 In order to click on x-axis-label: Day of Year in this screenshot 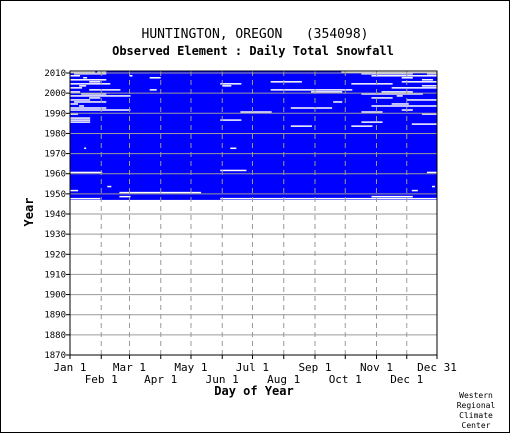, I will do `click(253, 391)`.